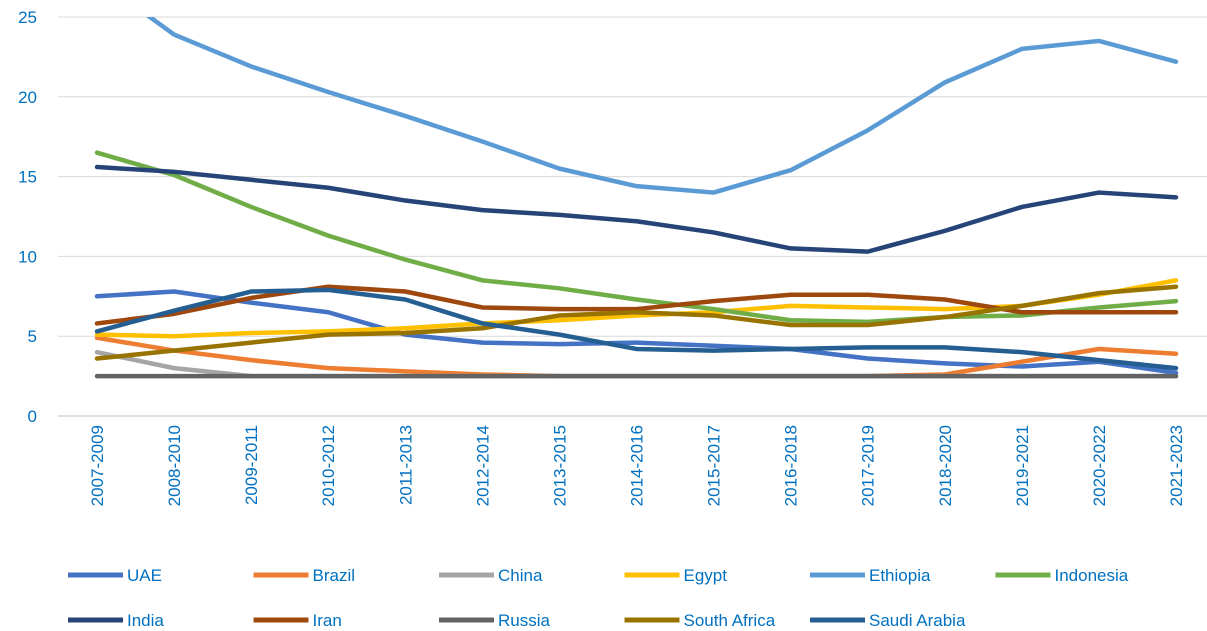 The image size is (1207, 631). I want to click on legend-label: Russia, so click(524, 620).